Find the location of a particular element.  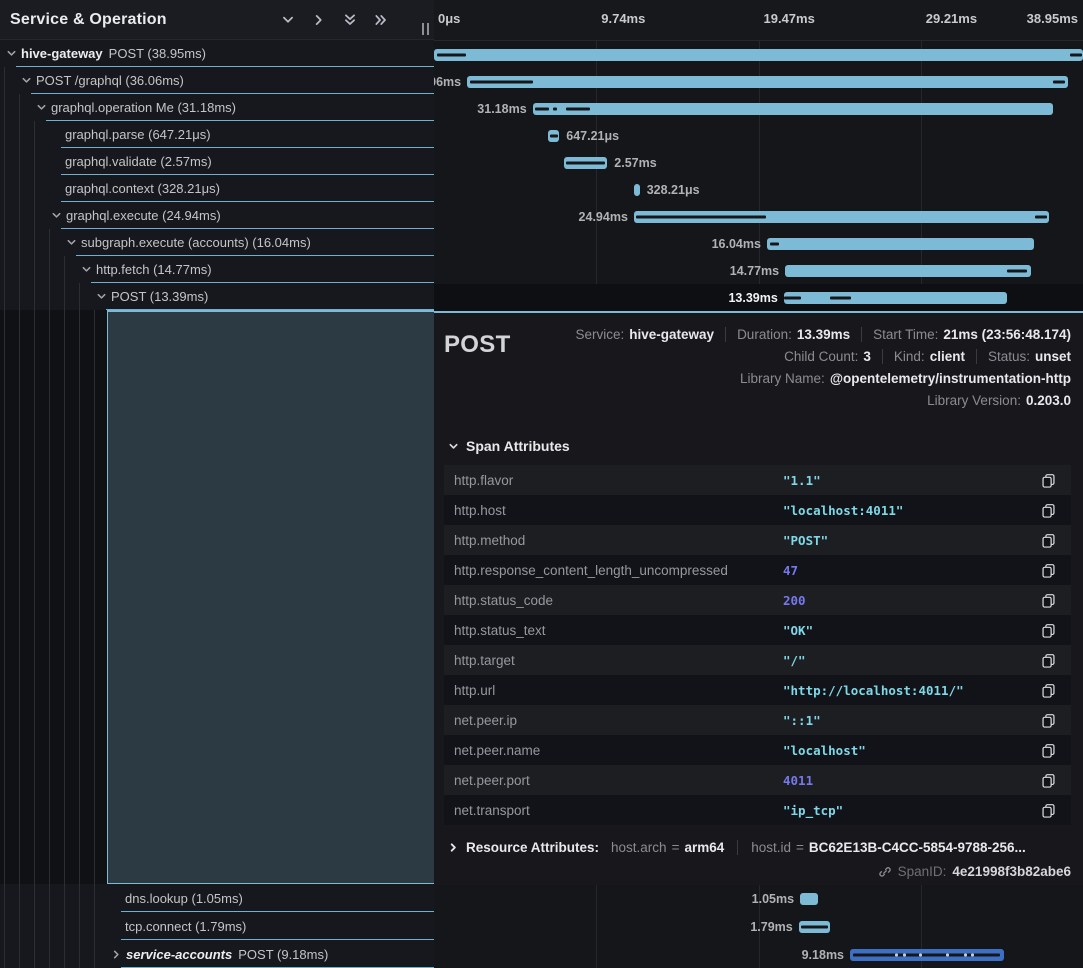

span-operation-label: http.fetch (14.77ms) is located at coordinates (154, 269).